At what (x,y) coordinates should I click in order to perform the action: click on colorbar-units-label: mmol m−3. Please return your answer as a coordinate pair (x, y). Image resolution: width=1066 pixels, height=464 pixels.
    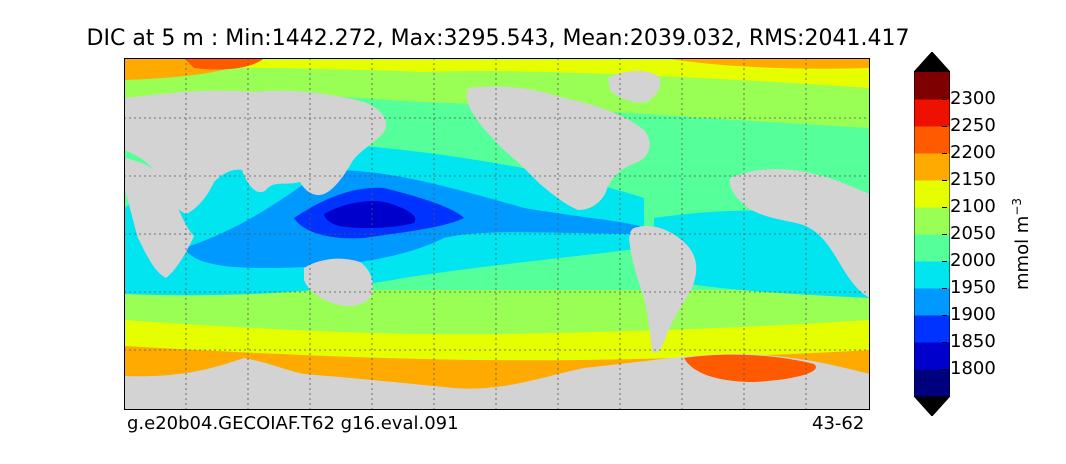
    Looking at the image, I should click on (1021, 244).